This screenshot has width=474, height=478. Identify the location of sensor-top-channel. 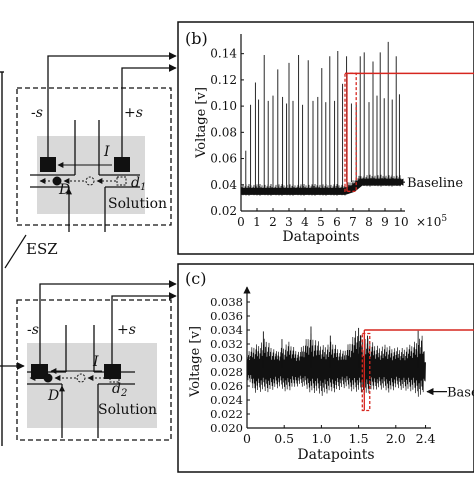
(85, 176).